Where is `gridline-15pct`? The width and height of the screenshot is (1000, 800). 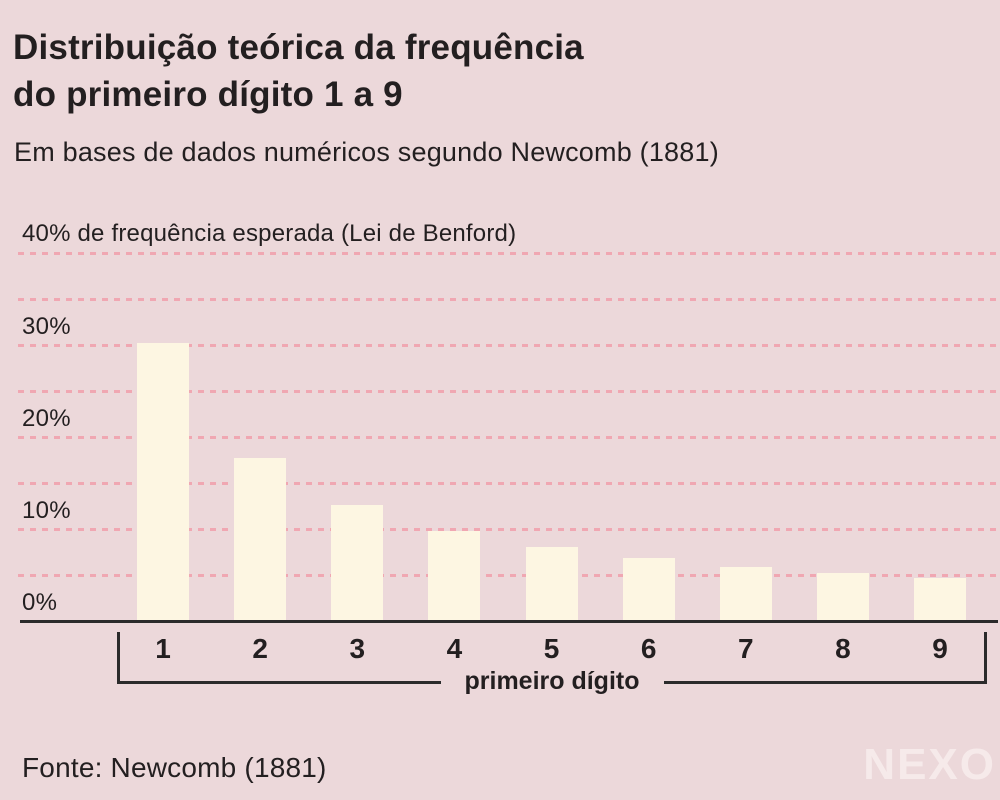 gridline-15pct is located at coordinates (508, 483).